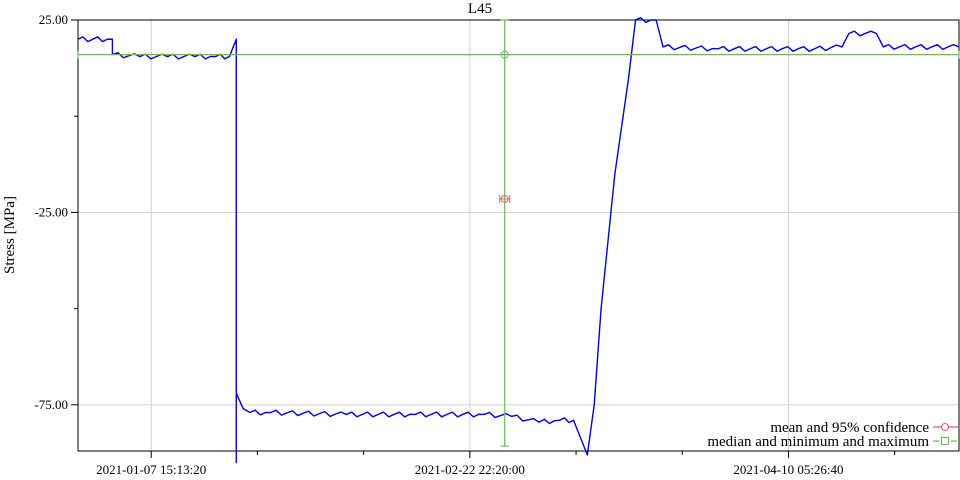  What do you see at coordinates (788, 469) in the screenshot?
I see `x-tick-label: 2021-04-10 05:26:40` at bounding box center [788, 469].